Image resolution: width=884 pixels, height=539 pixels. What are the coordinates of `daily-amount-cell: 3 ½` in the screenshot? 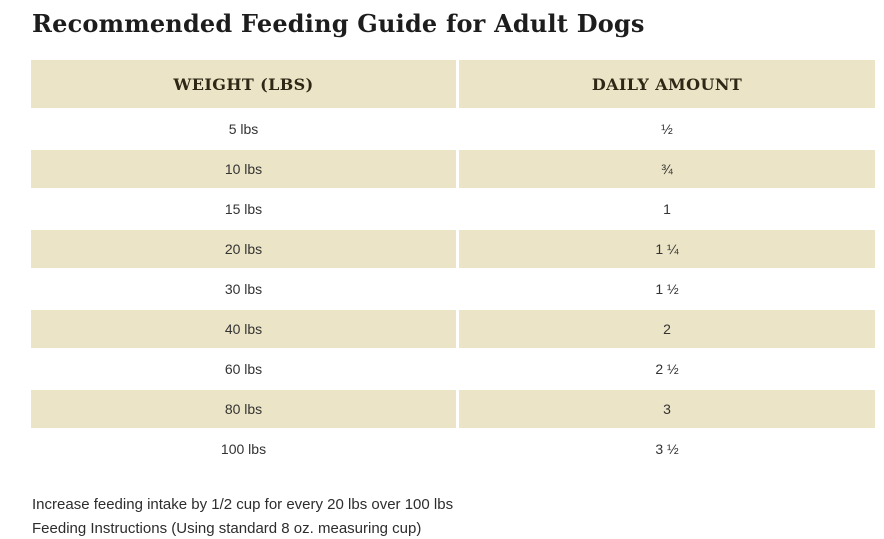 It's located at (667, 449).